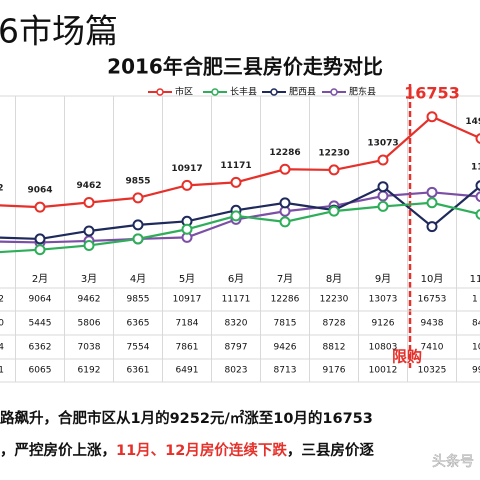 The width and height of the screenshot is (480, 480). What do you see at coordinates (383, 300) in the screenshot?
I see `table-cell: 13073` at bounding box center [383, 300].